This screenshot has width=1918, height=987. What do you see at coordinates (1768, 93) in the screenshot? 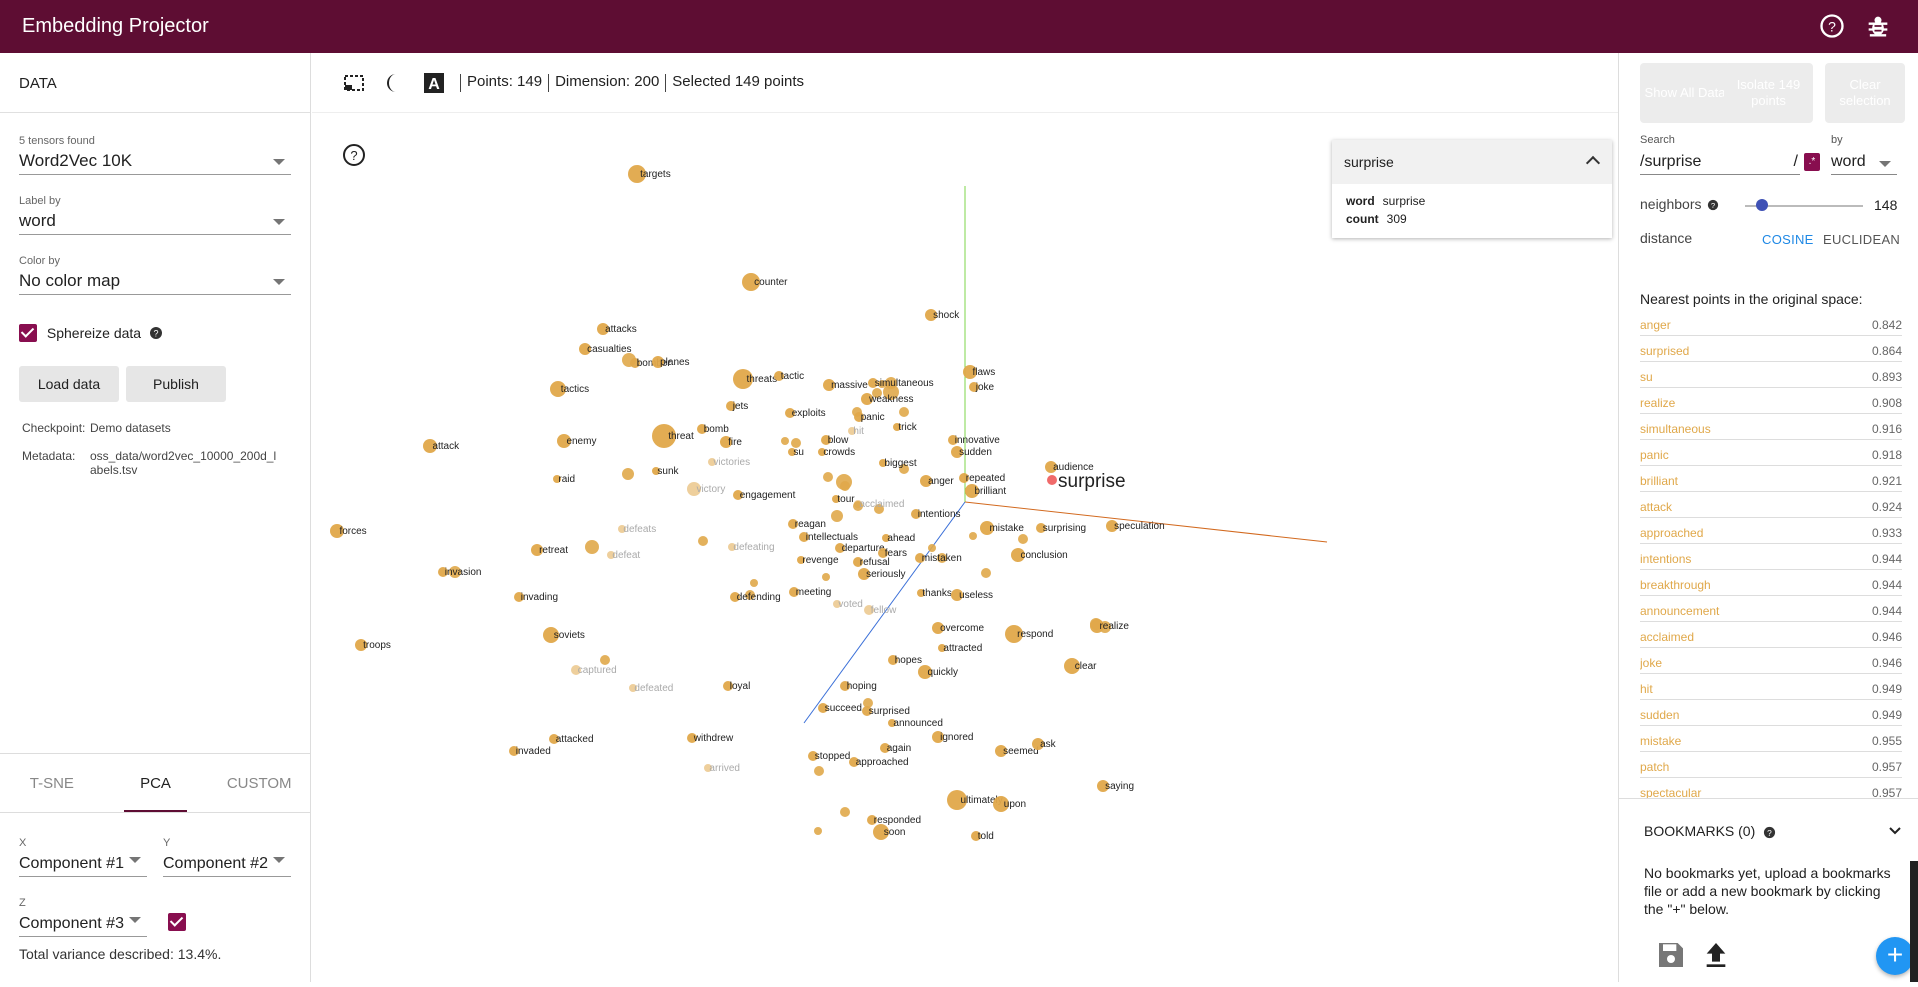
I see `isolate-points-button: Isolate 149 points` at bounding box center [1768, 93].